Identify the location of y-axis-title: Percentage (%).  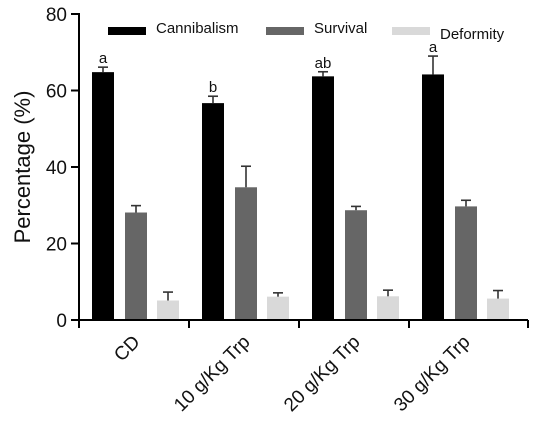
(22, 167).